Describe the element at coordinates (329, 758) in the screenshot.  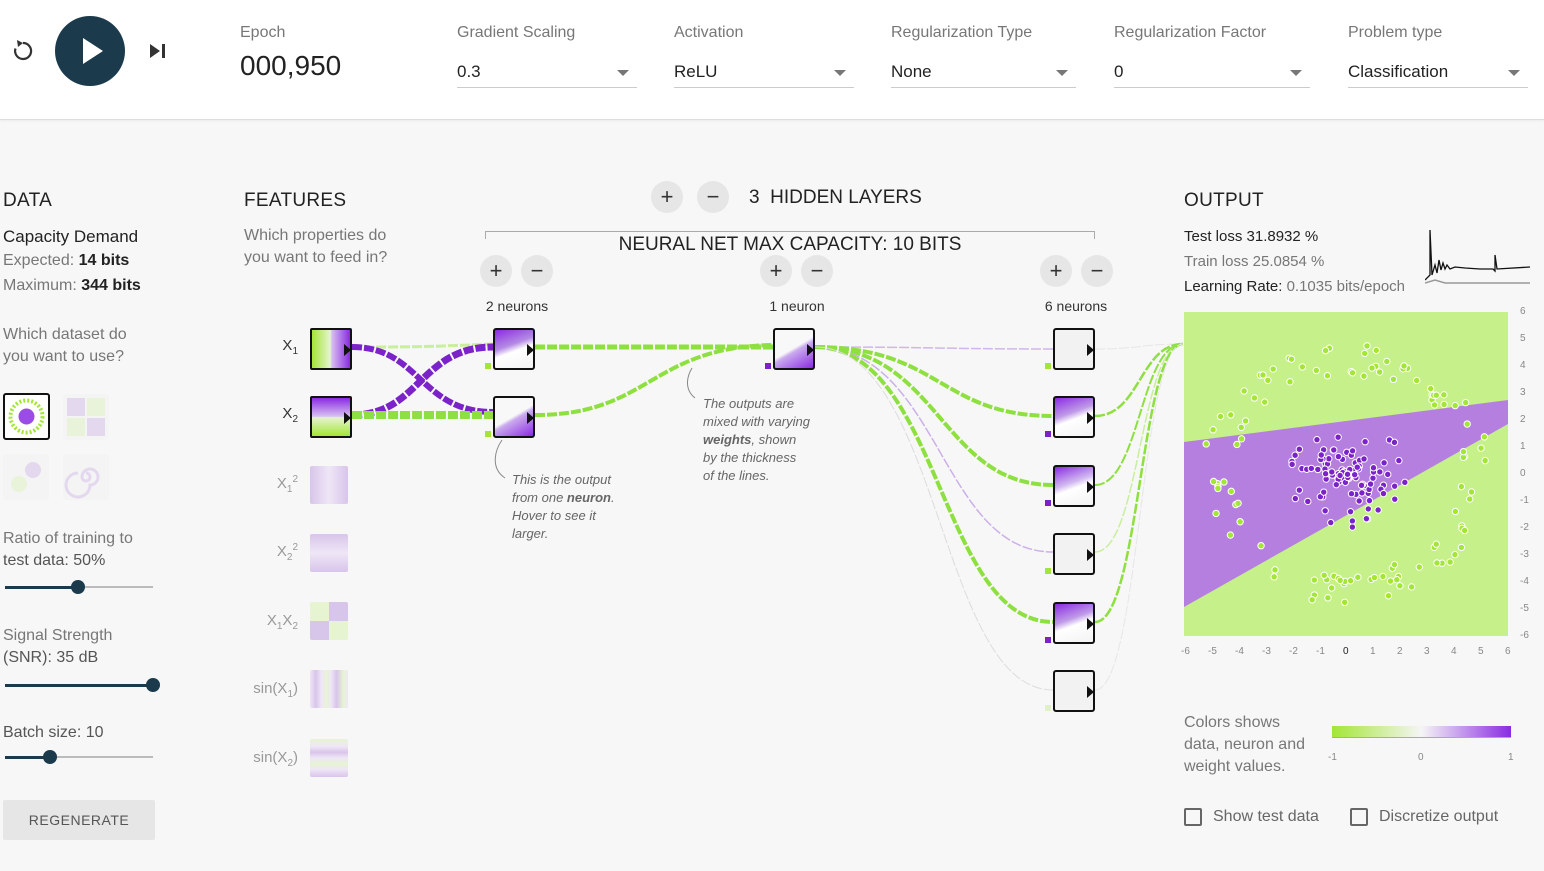
I see `feature-sin-x2` at that location.